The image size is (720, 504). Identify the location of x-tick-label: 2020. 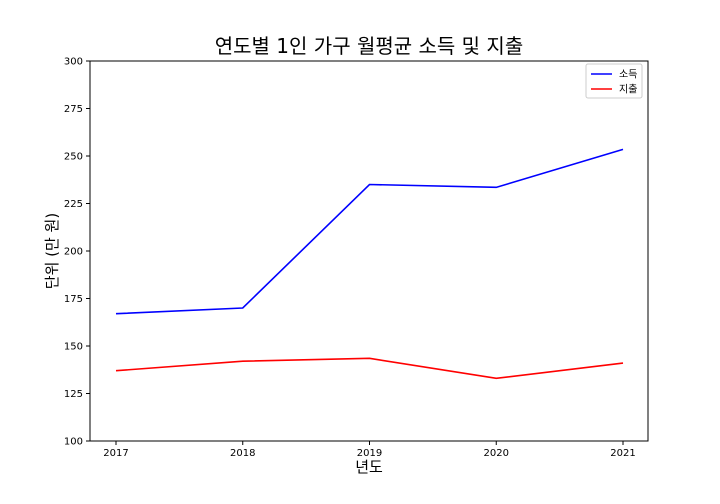
(496, 453).